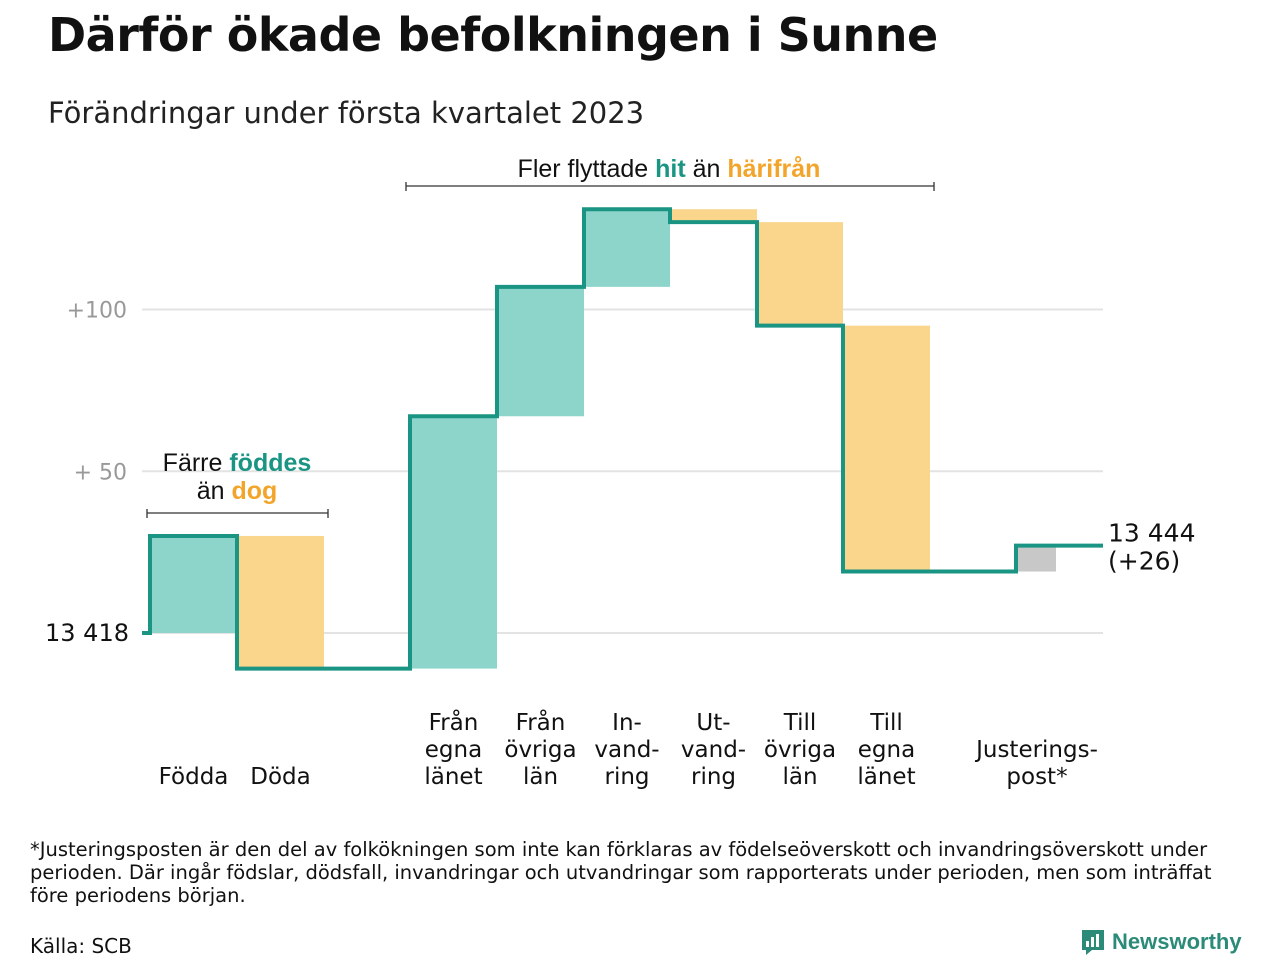 The image size is (1280, 960). What do you see at coordinates (493, 35) in the screenshot?
I see `chart-title: Därför ökade befolkningen i Sunne` at bounding box center [493, 35].